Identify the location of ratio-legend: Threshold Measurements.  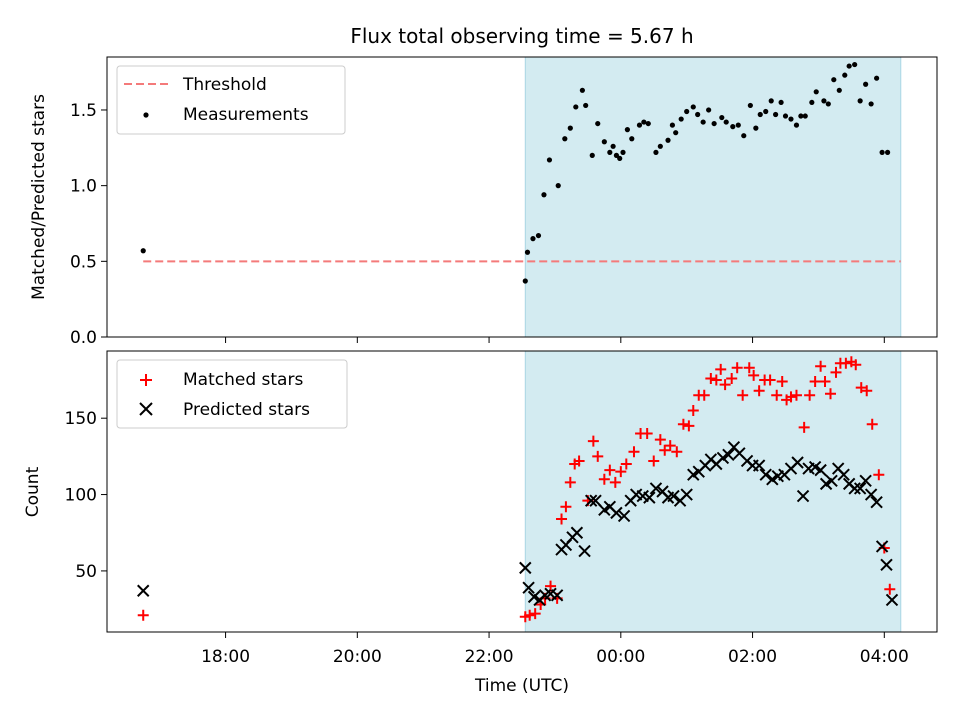
(231, 100).